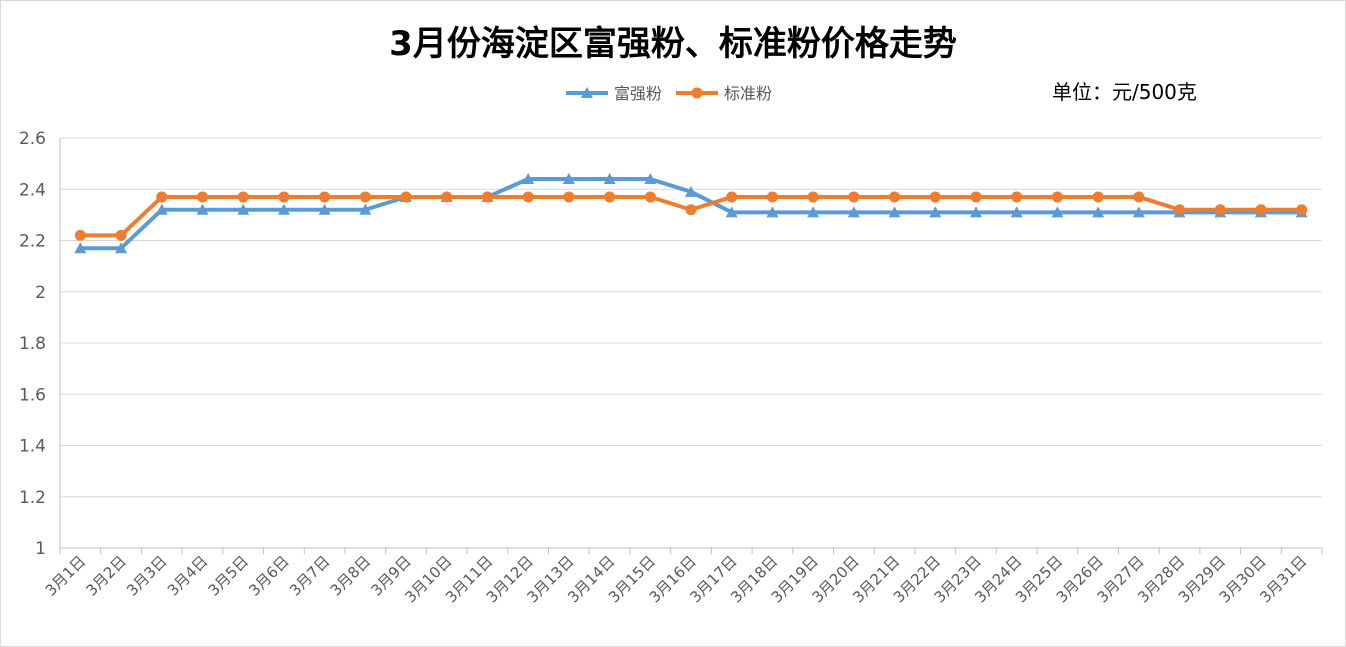 The image size is (1346, 647). What do you see at coordinates (228, 575) in the screenshot?
I see `x-tick-label: 3月5日` at bounding box center [228, 575].